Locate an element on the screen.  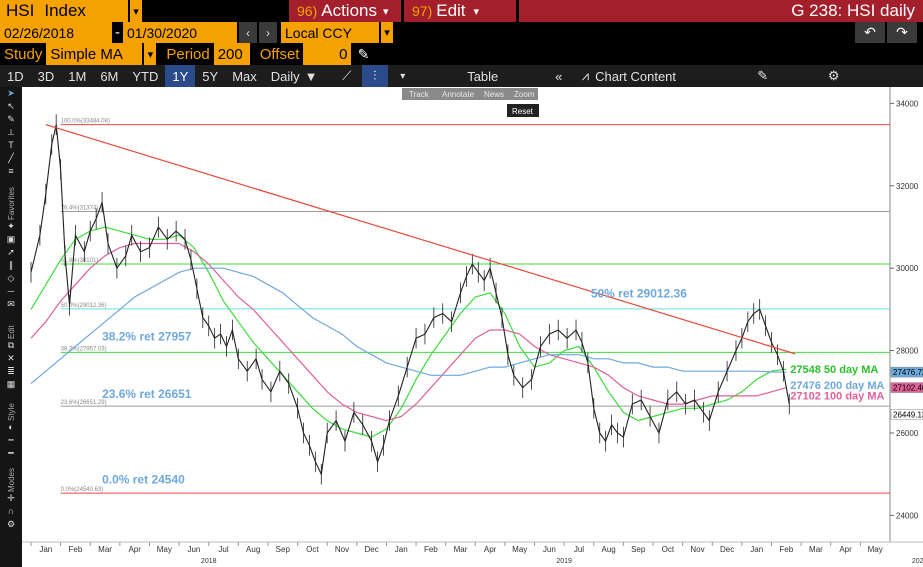
range-button-1y: 1Y is located at coordinates (180, 76).